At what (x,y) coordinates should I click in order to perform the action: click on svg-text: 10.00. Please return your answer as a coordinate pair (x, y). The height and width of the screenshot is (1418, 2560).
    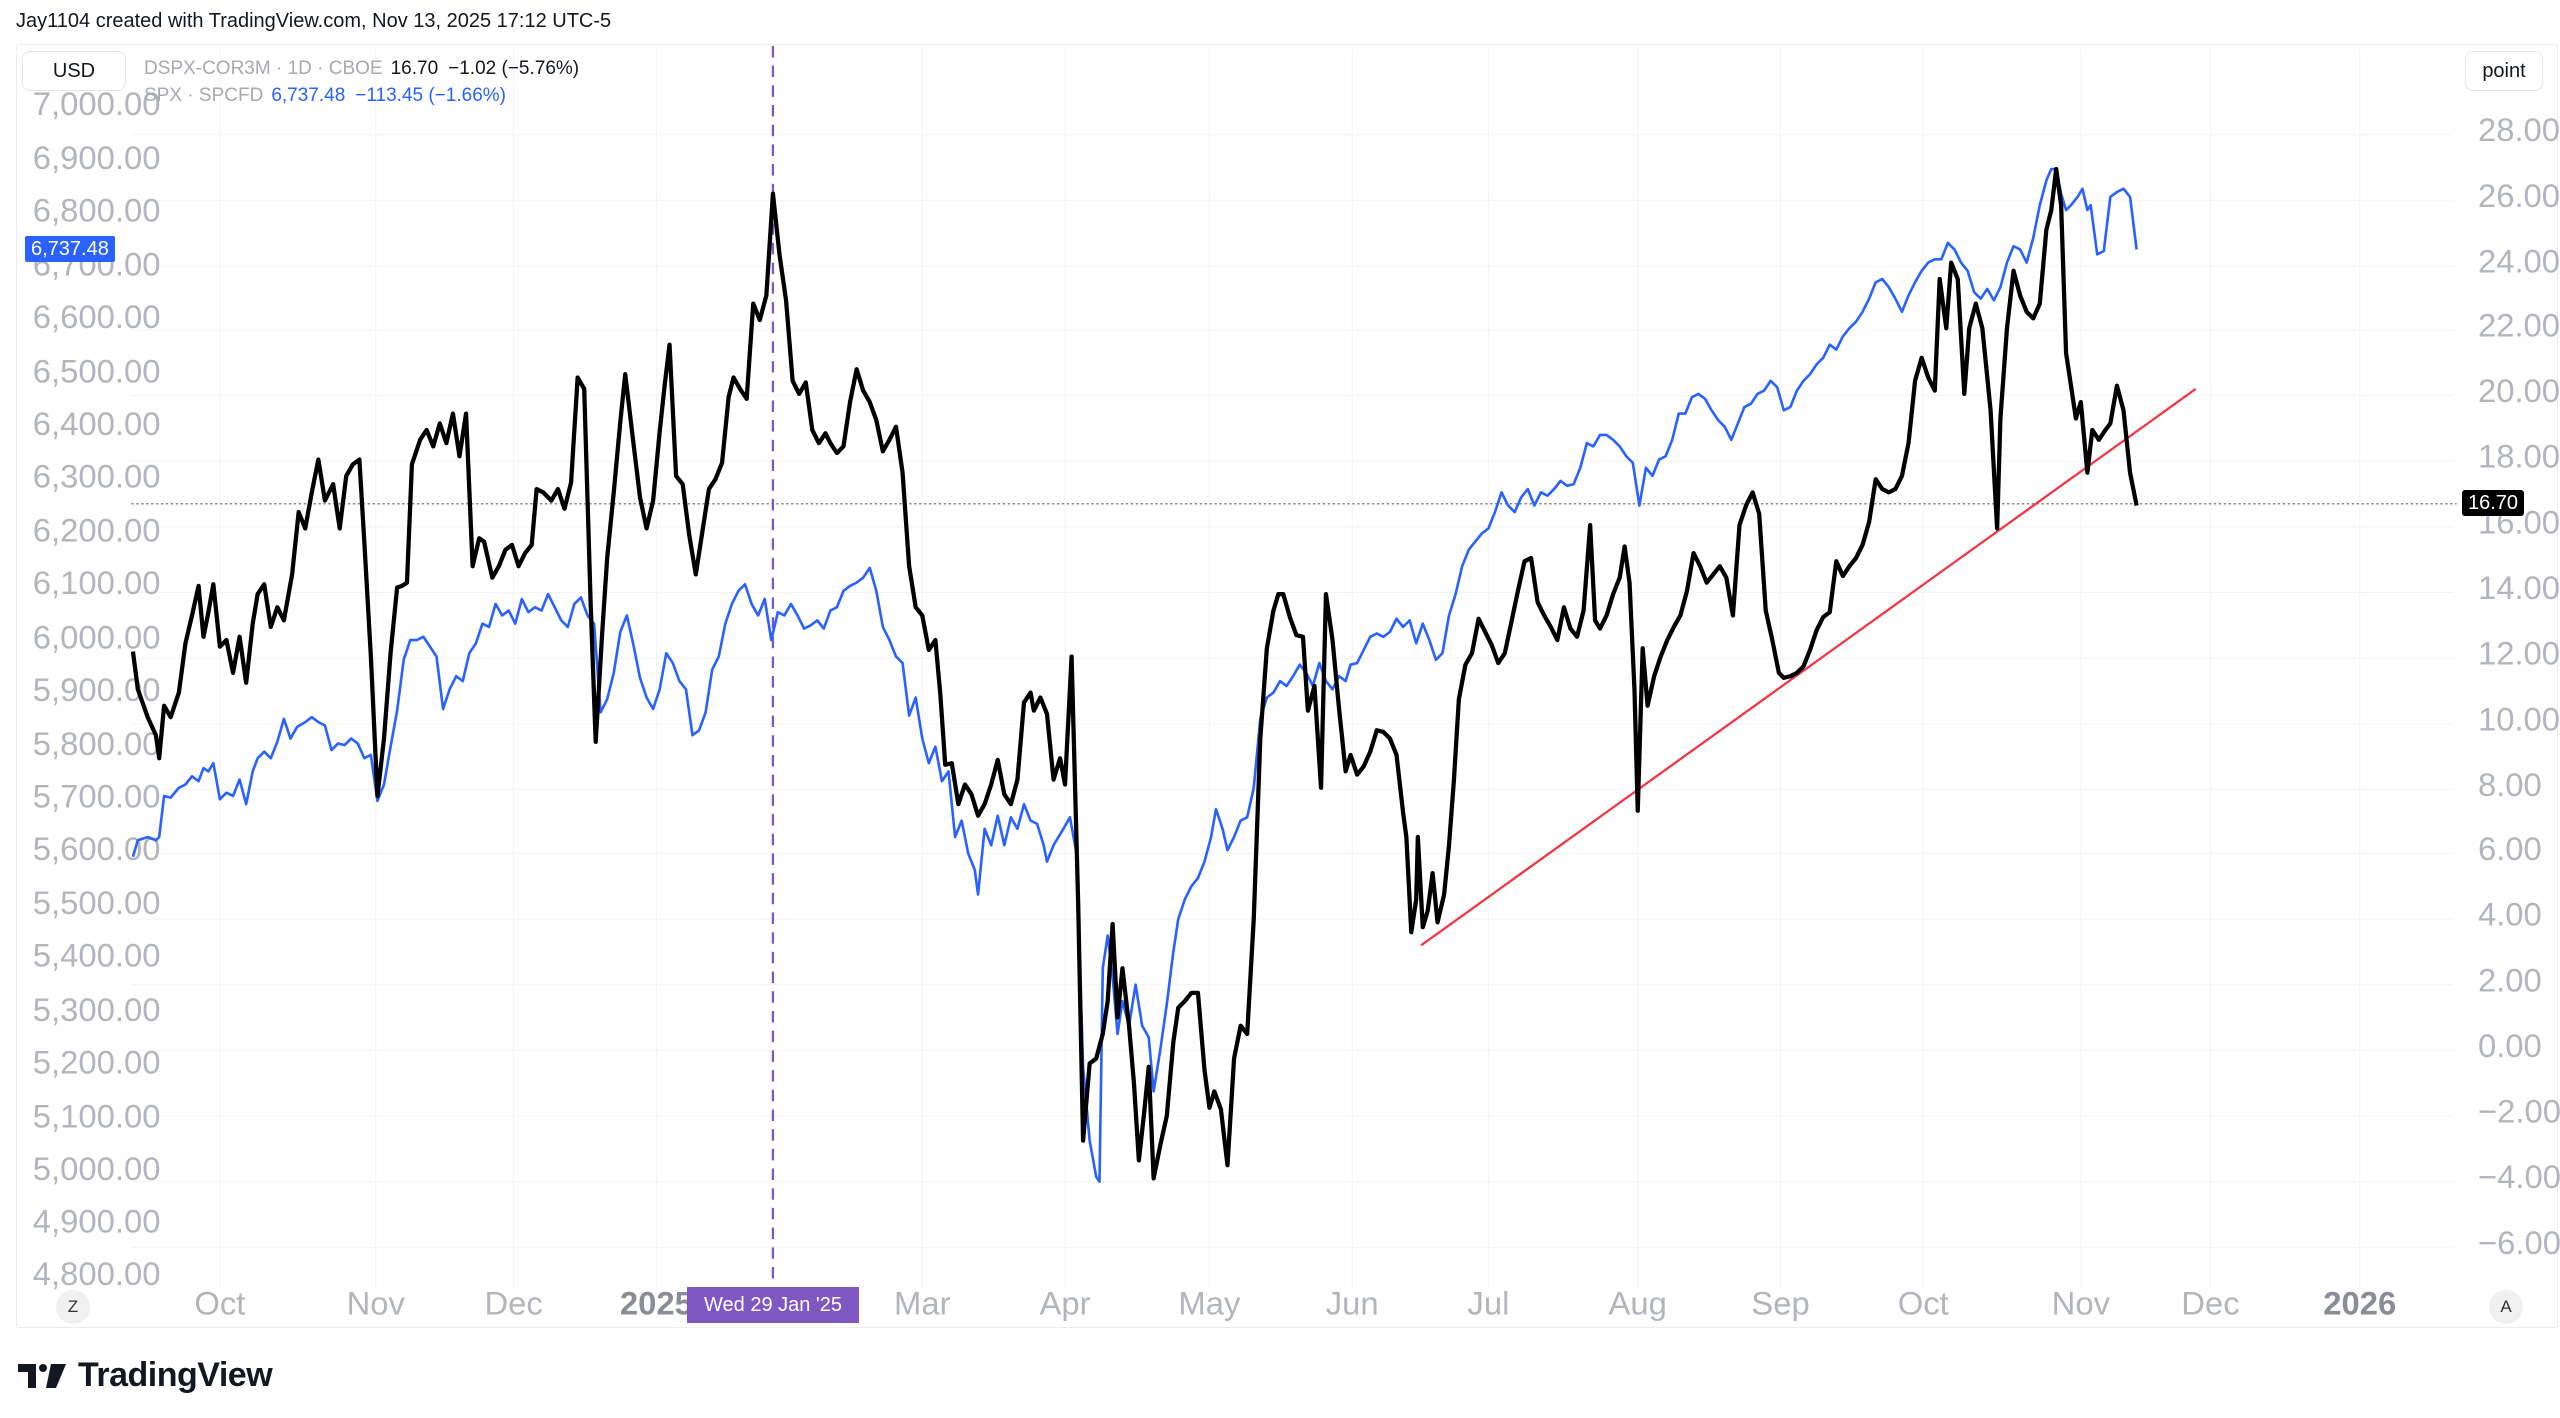
    Looking at the image, I should click on (2519, 718).